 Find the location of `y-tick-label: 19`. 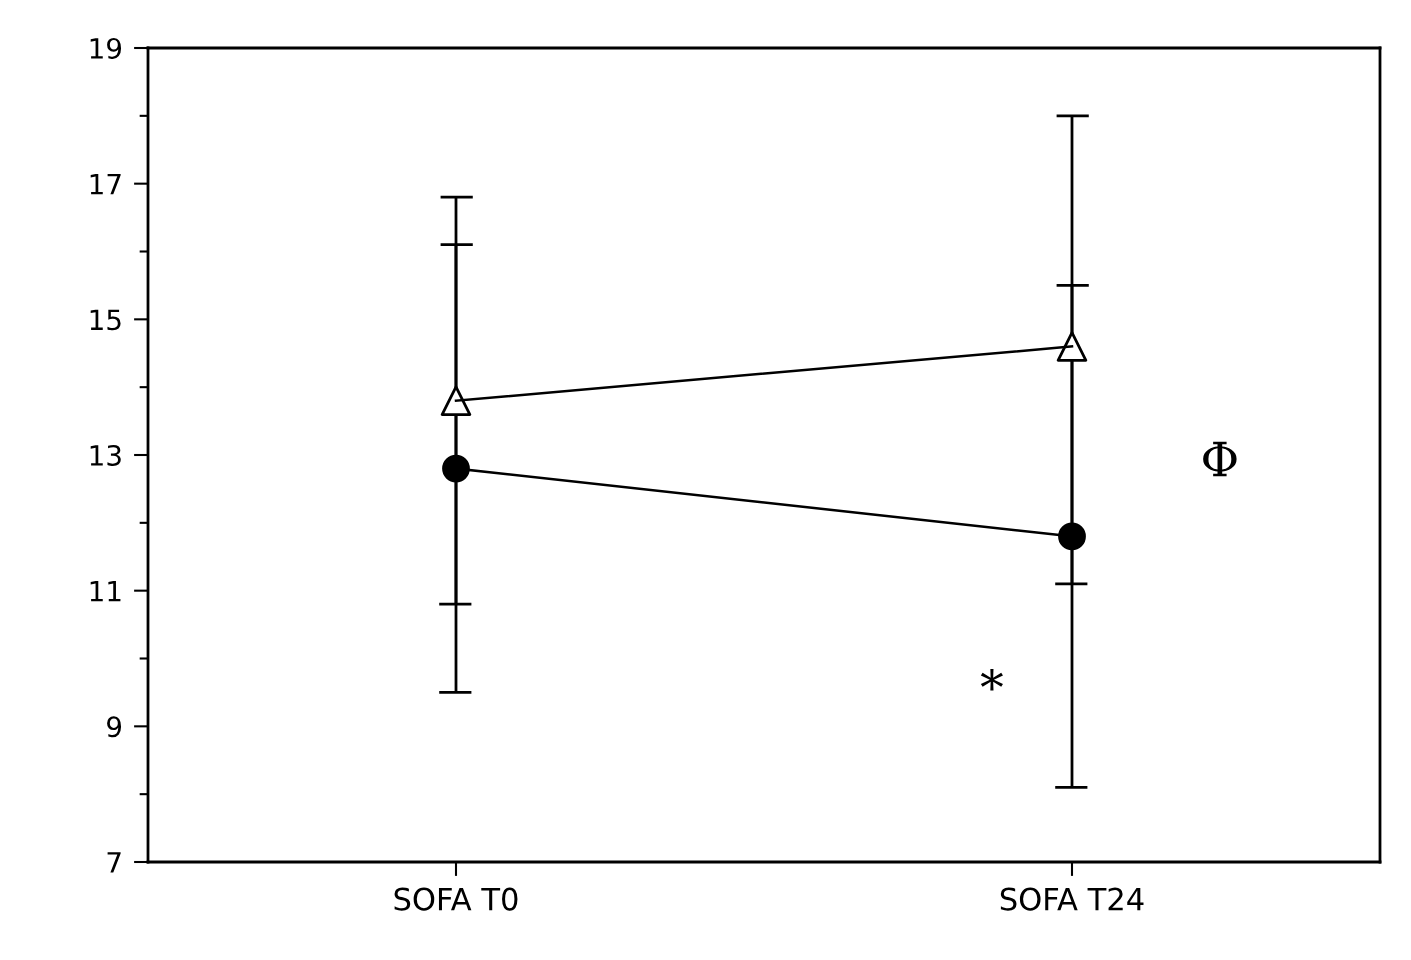

y-tick-label: 19 is located at coordinates (106, 48).